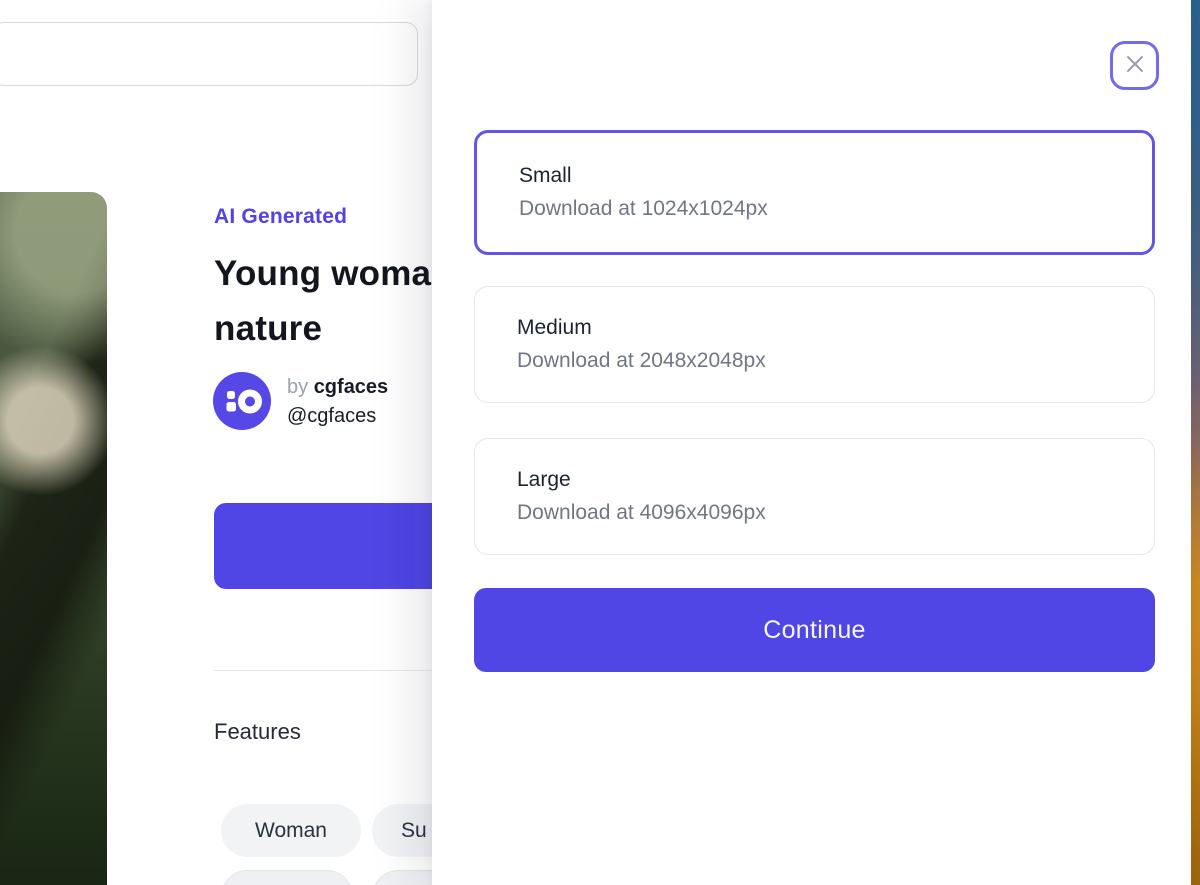 The width and height of the screenshot is (1200, 885). Describe the element at coordinates (355, 670) in the screenshot. I see `section-divider` at that location.